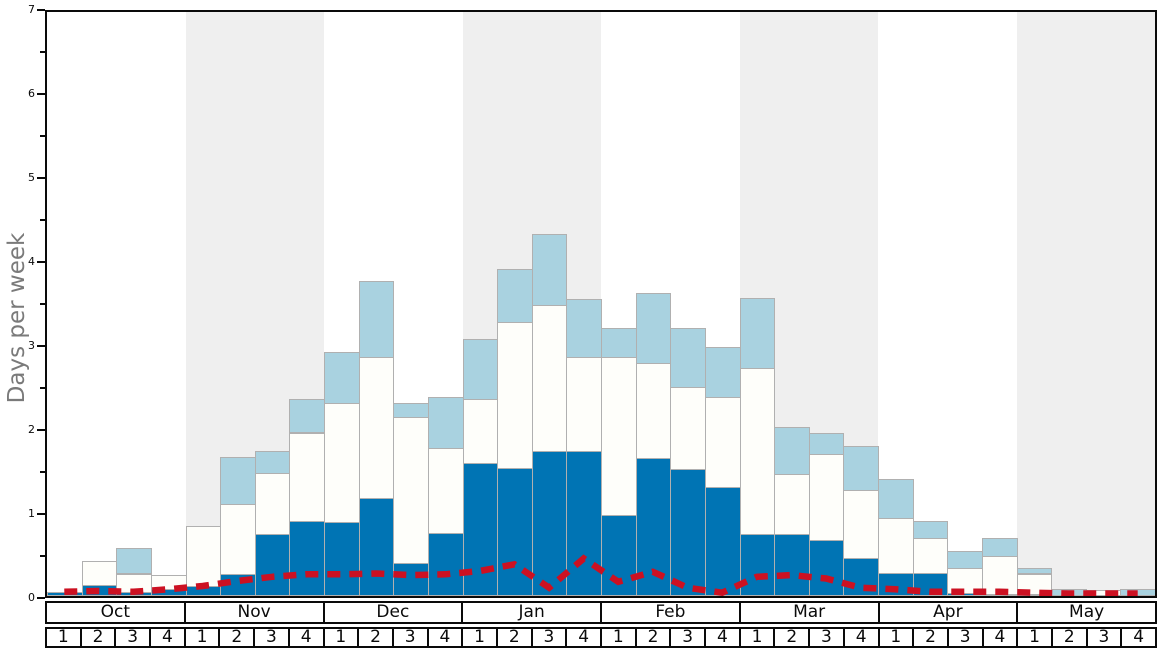 This screenshot has height=648, width=1168. What do you see at coordinates (948, 612) in the screenshot?
I see `month-label-apr: Apr` at bounding box center [948, 612].